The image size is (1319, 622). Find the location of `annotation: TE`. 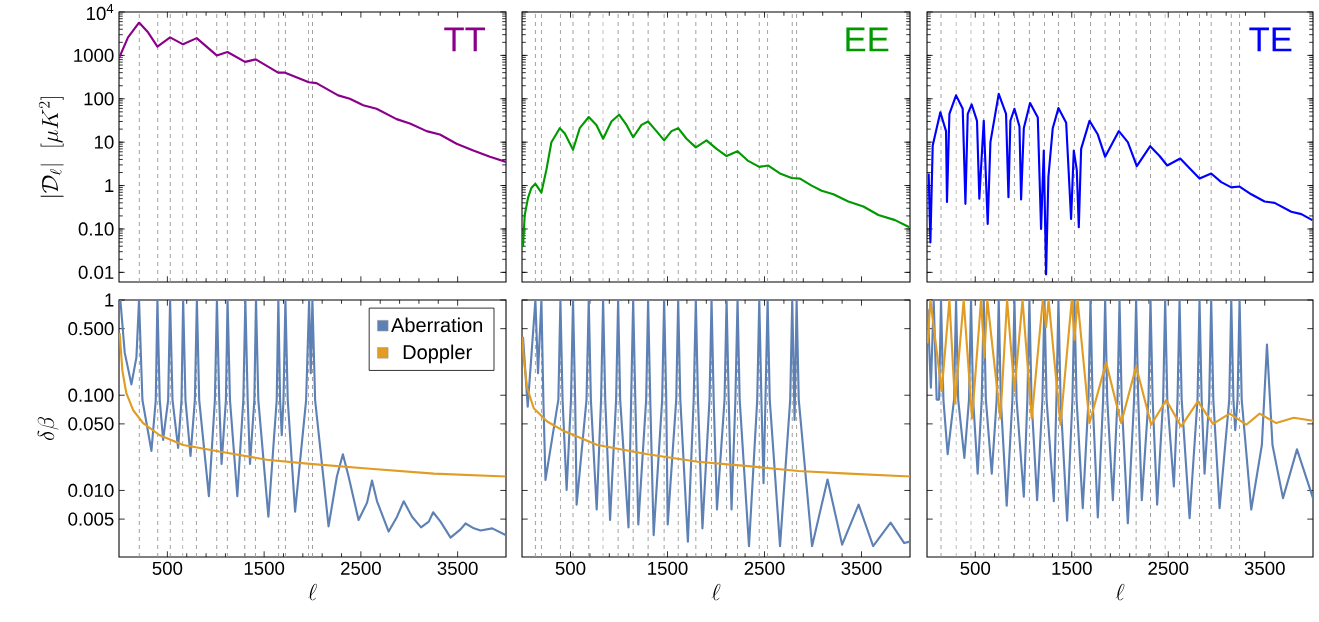

annotation: TE is located at coordinates (1270, 39).